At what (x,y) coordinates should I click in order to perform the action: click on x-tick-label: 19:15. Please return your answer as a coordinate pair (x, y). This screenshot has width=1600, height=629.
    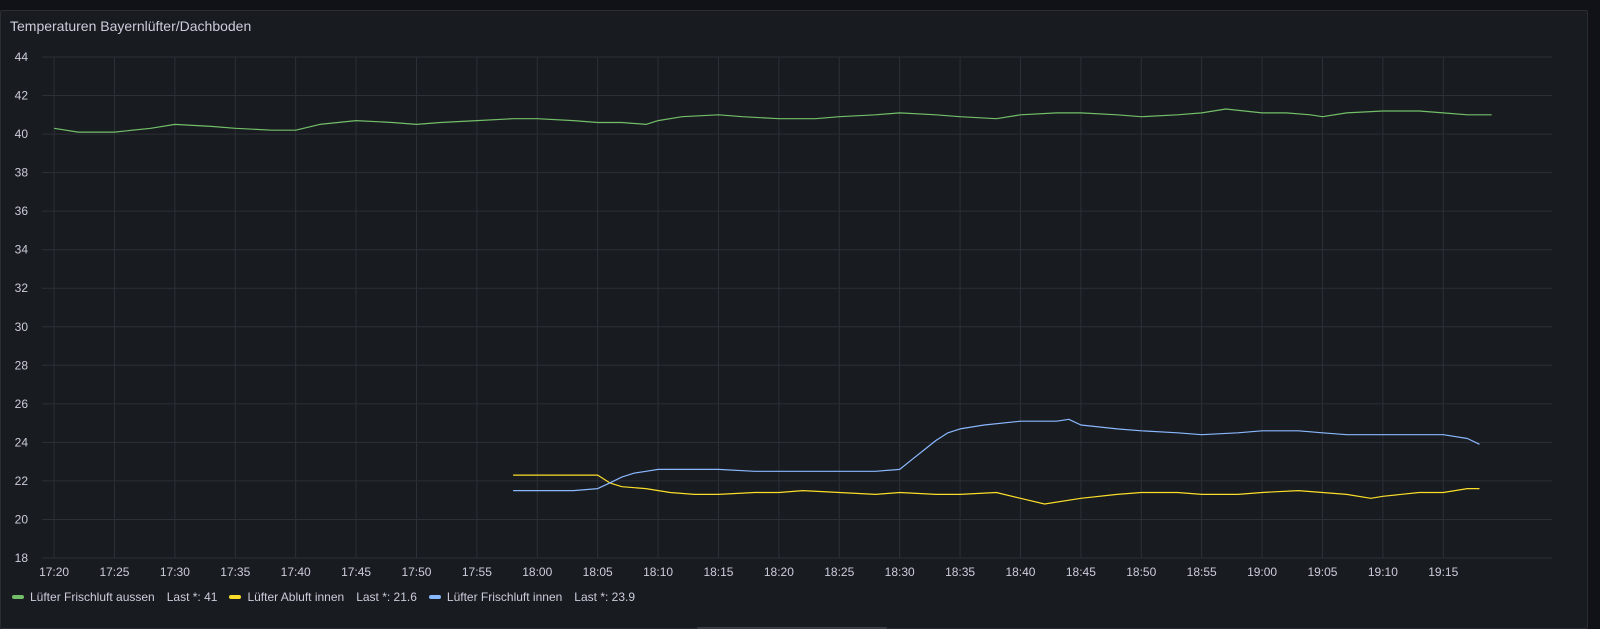
    Looking at the image, I should click on (1443, 572).